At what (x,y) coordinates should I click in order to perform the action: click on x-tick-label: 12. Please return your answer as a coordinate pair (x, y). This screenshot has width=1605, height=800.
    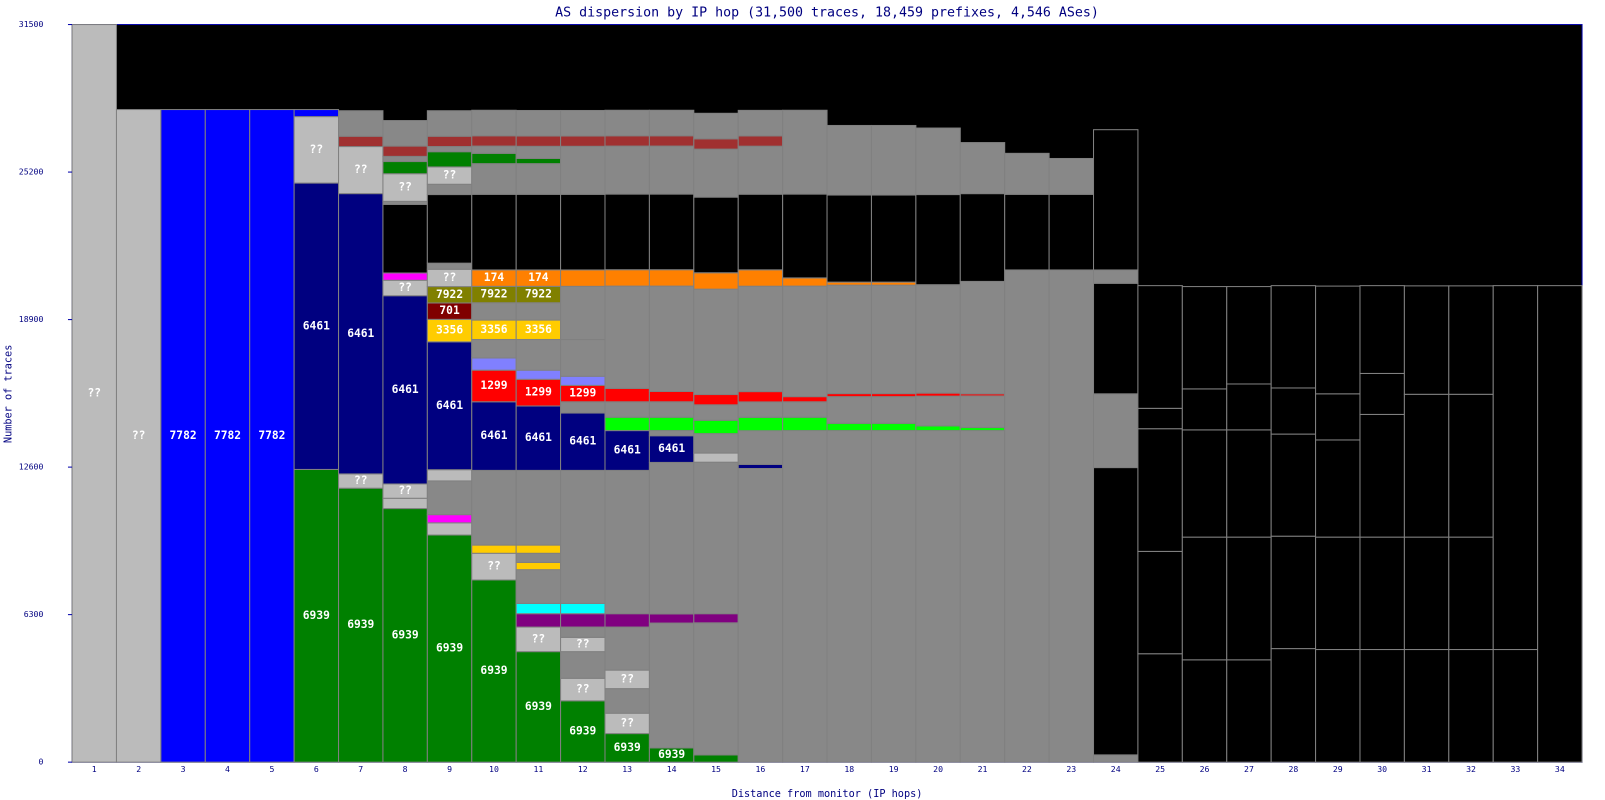
    Looking at the image, I should click on (583, 769).